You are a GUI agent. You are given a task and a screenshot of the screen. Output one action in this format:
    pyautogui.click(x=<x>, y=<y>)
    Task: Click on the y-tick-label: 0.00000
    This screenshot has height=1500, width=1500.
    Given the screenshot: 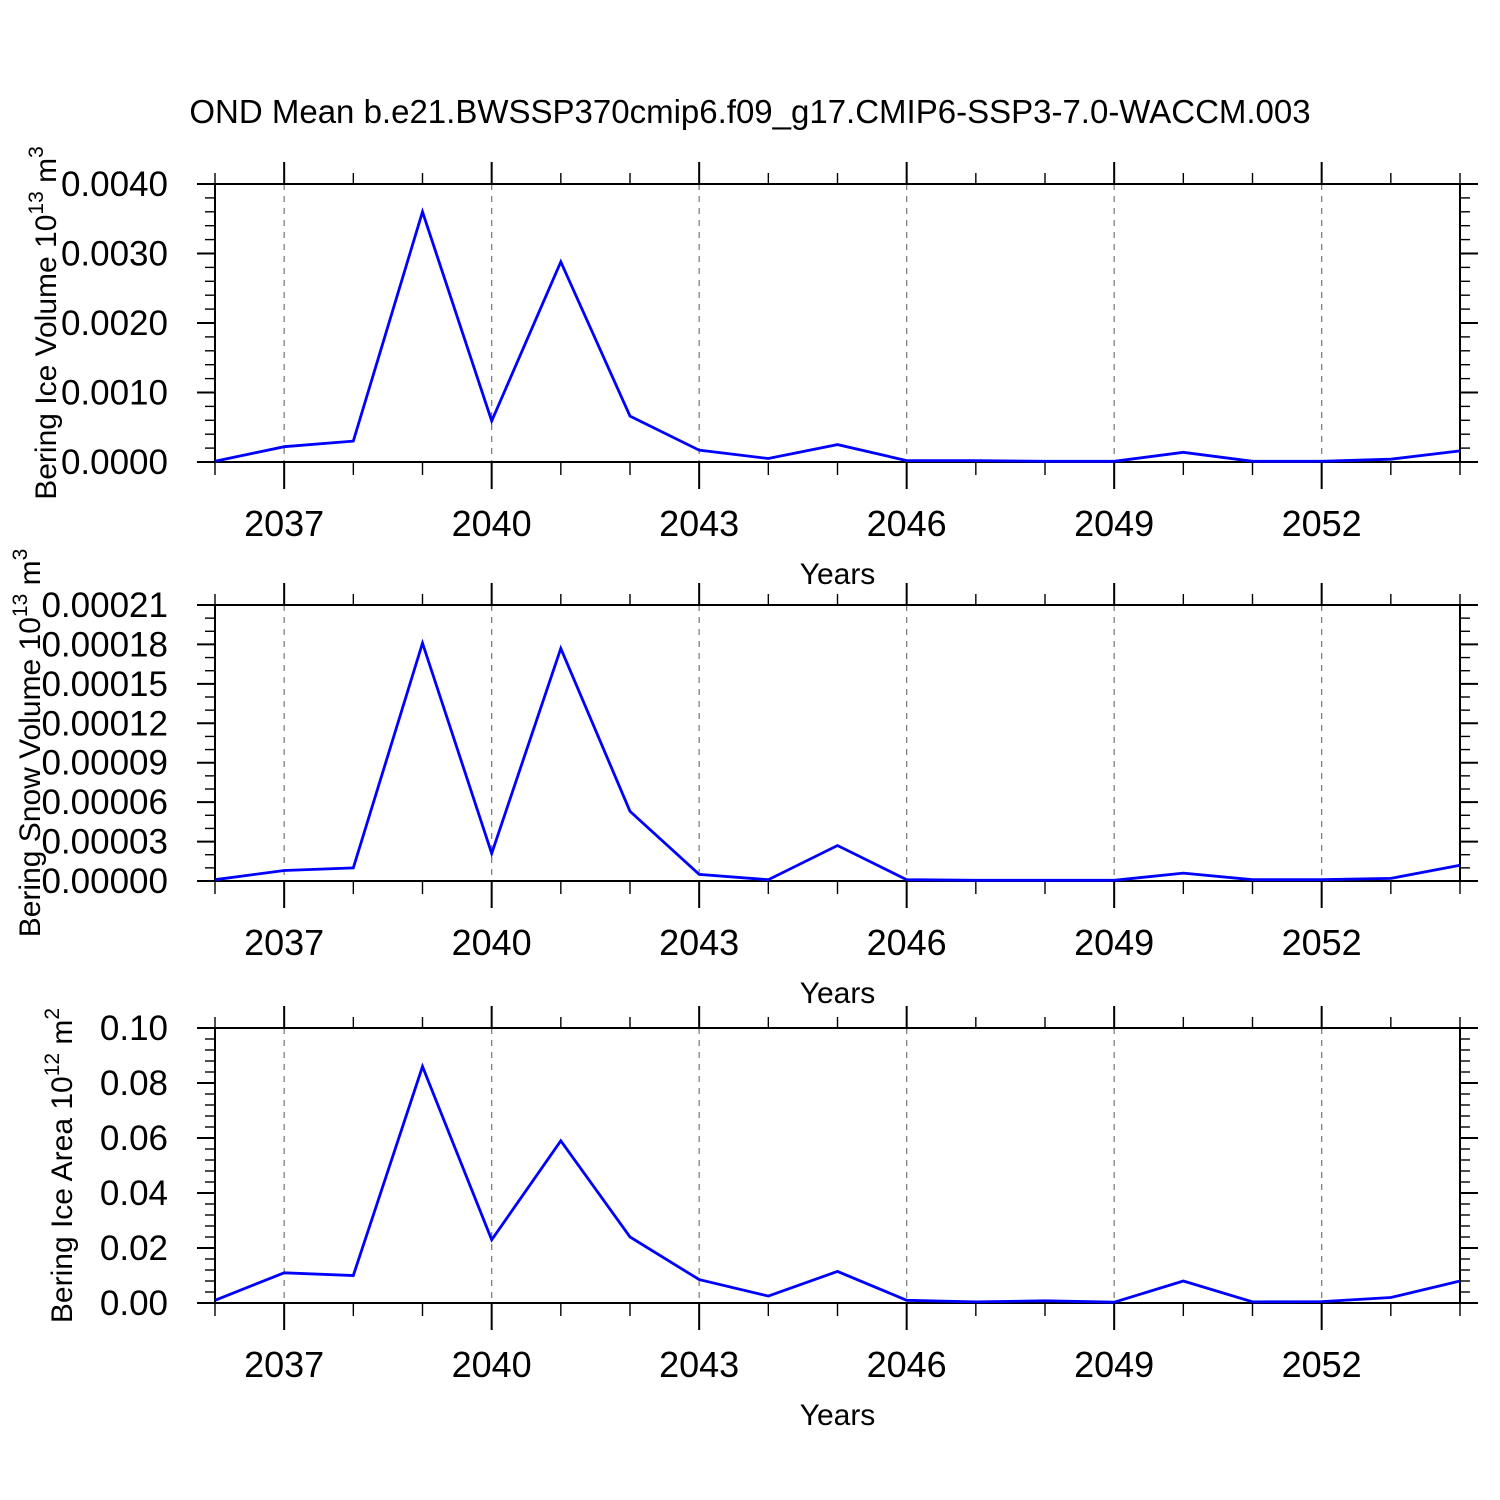 What is the action you would take?
    pyautogui.click(x=104, y=881)
    